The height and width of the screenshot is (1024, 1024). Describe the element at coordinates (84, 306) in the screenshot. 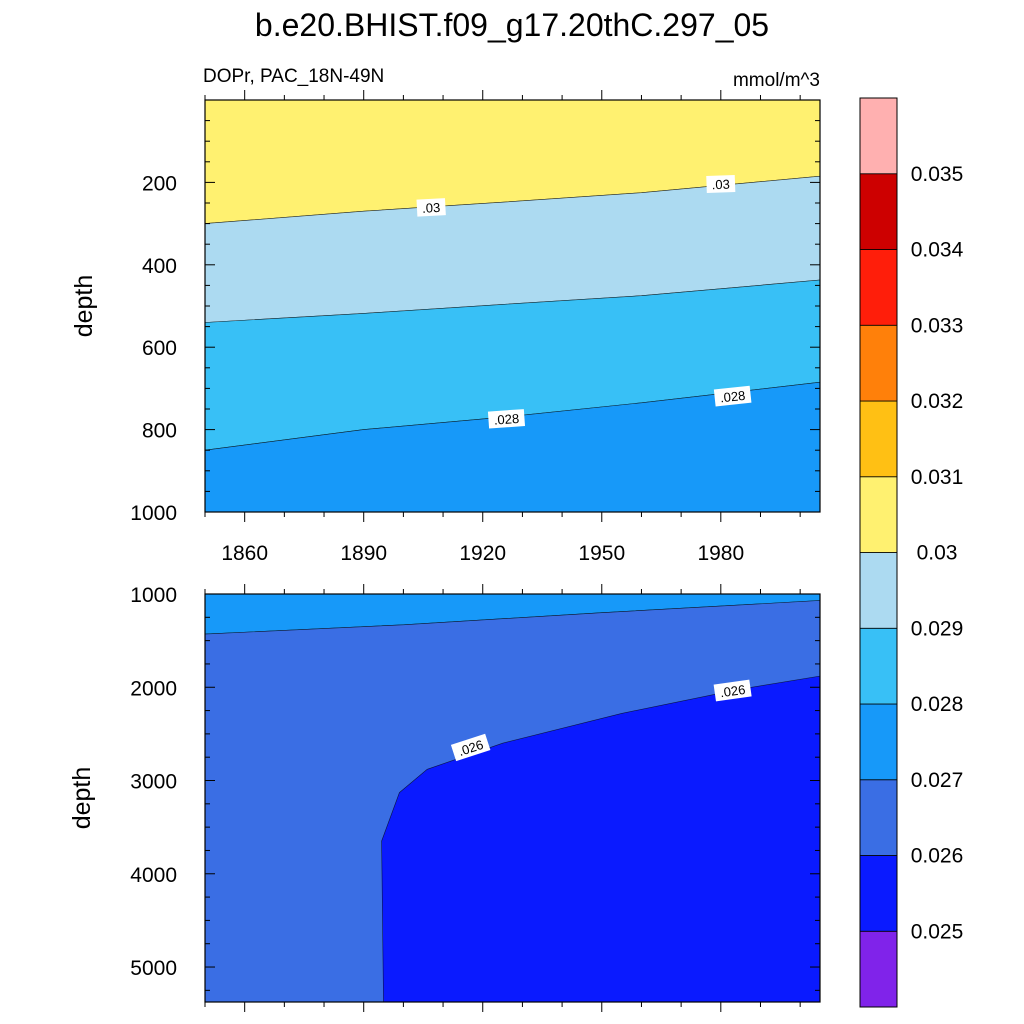

I see `y-axis-label-upper: depth` at that location.